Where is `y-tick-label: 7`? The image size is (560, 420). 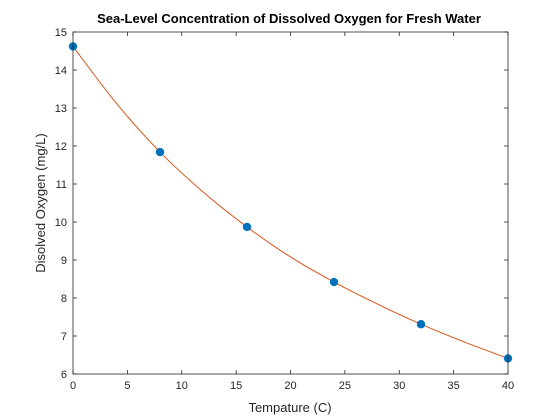 y-tick-label: 7 is located at coordinates (64, 337).